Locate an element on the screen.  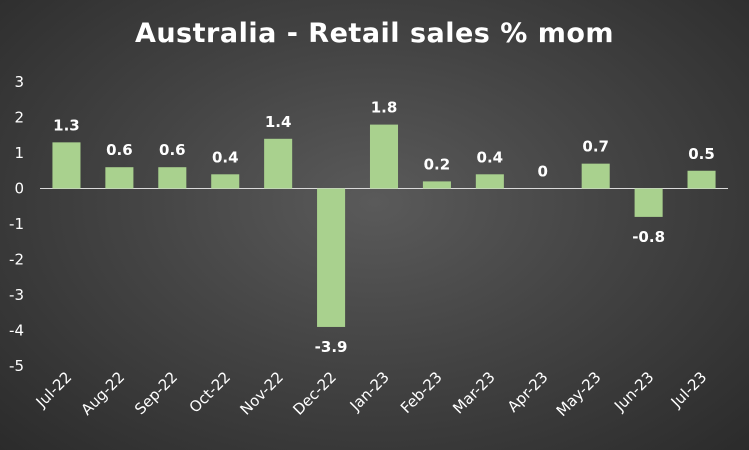
y-tick-label: -4 is located at coordinates (16, 331).